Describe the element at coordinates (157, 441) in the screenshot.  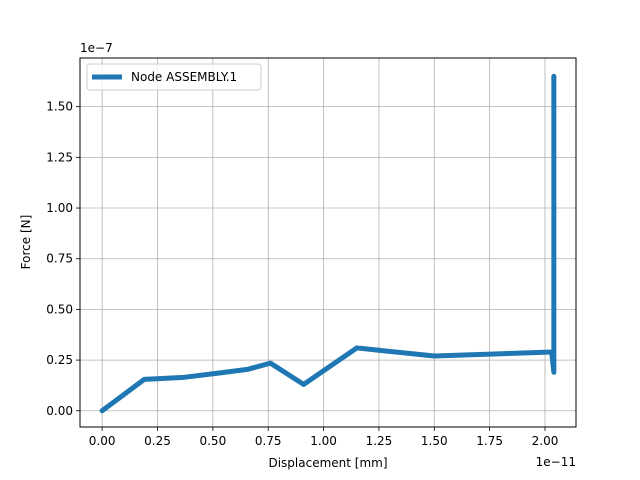
I see `x-tick-label: 0.25` at that location.